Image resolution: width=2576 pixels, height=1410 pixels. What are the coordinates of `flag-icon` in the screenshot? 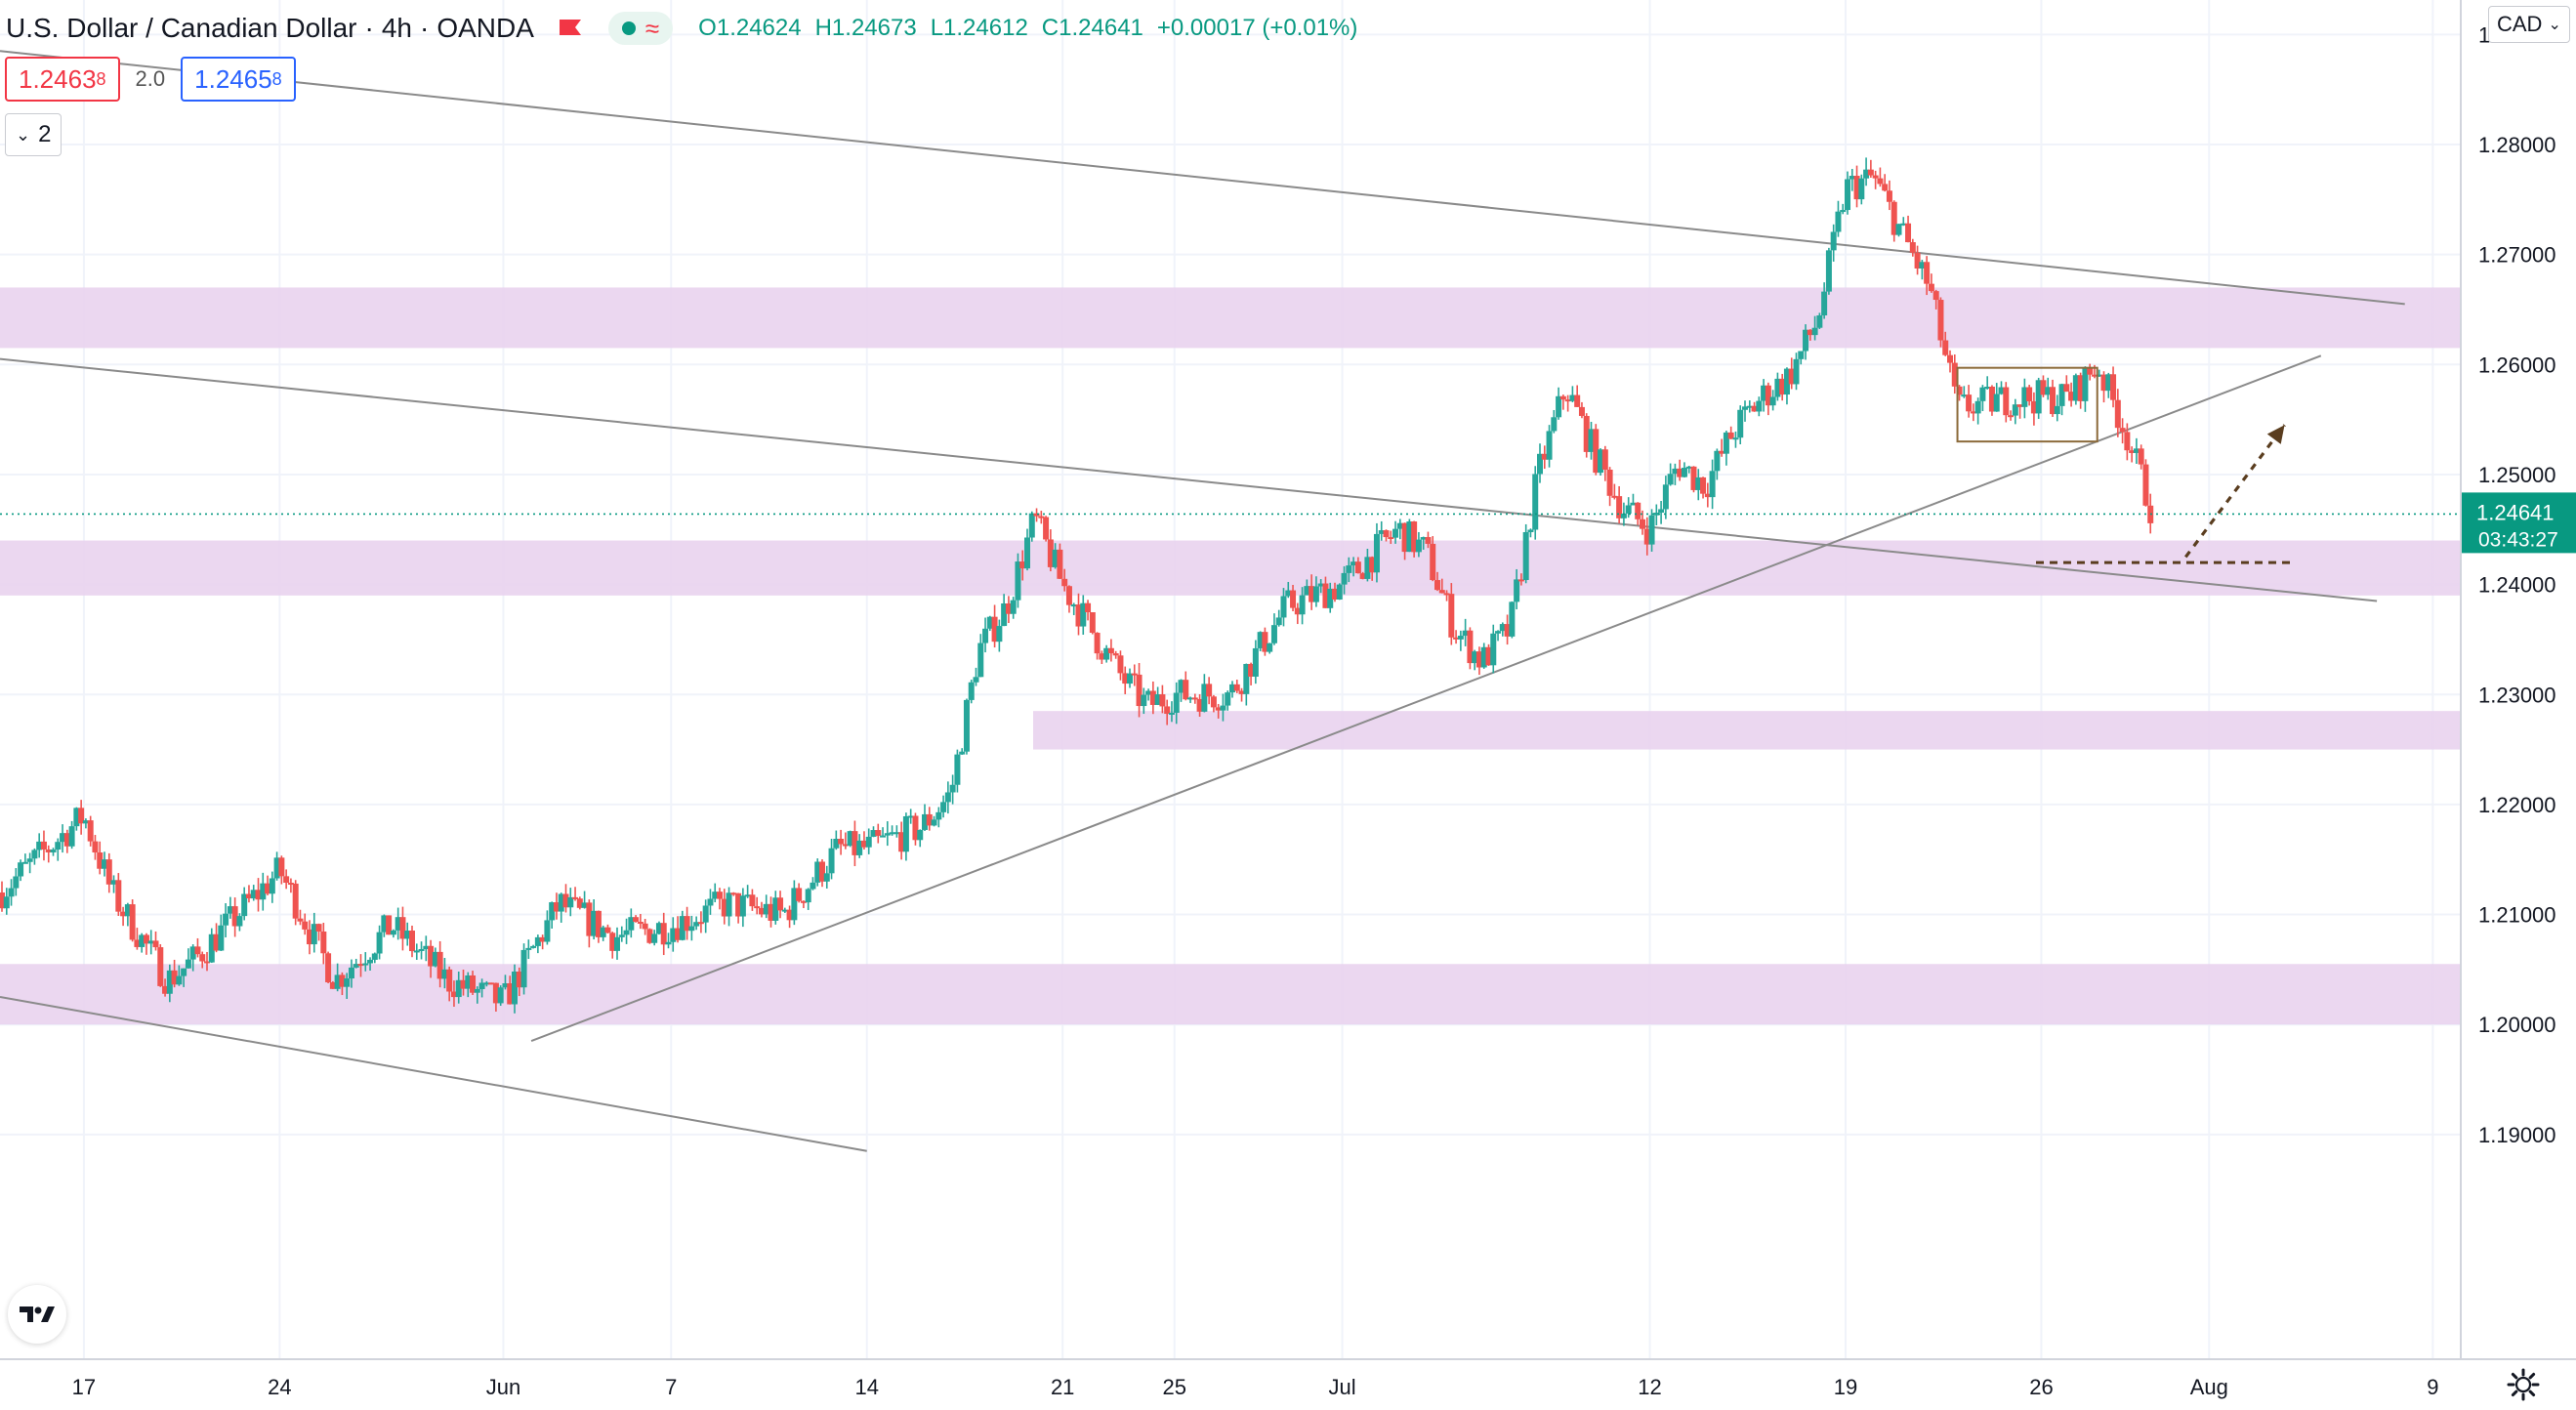 It's located at (570, 28).